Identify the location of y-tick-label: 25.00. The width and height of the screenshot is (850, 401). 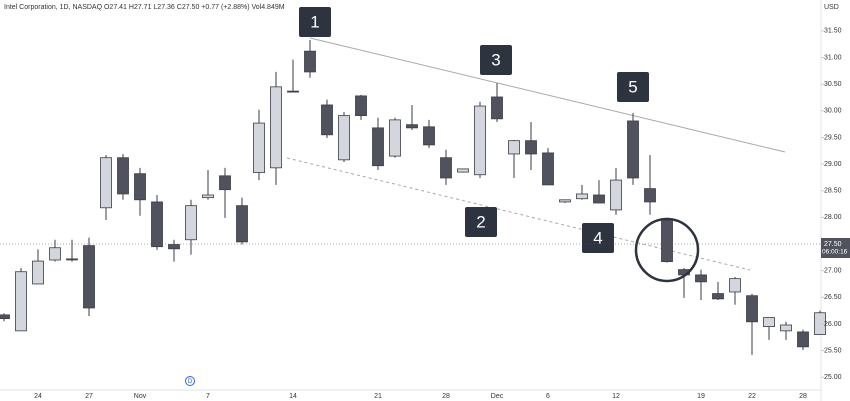
(833, 377).